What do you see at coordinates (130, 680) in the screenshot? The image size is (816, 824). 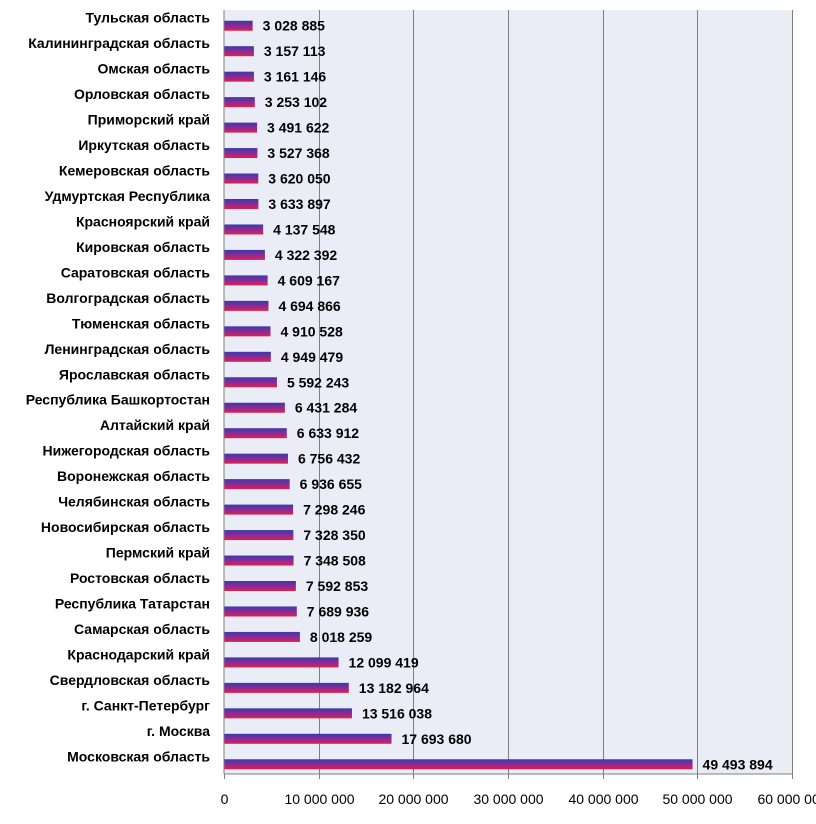 I see `category-label: Свердловская область` at bounding box center [130, 680].